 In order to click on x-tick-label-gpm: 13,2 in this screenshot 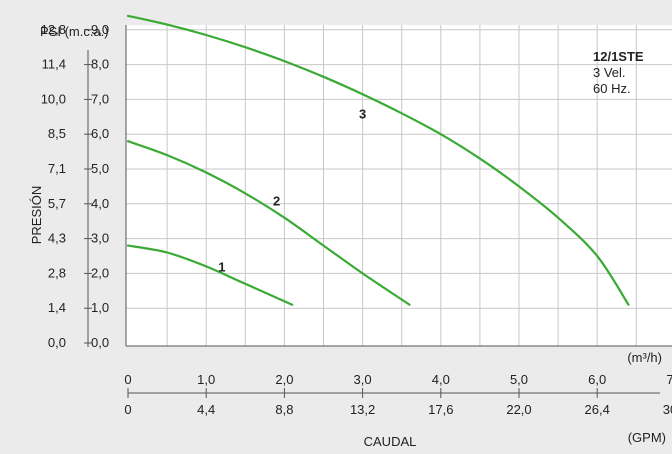, I will do `click(362, 409)`.